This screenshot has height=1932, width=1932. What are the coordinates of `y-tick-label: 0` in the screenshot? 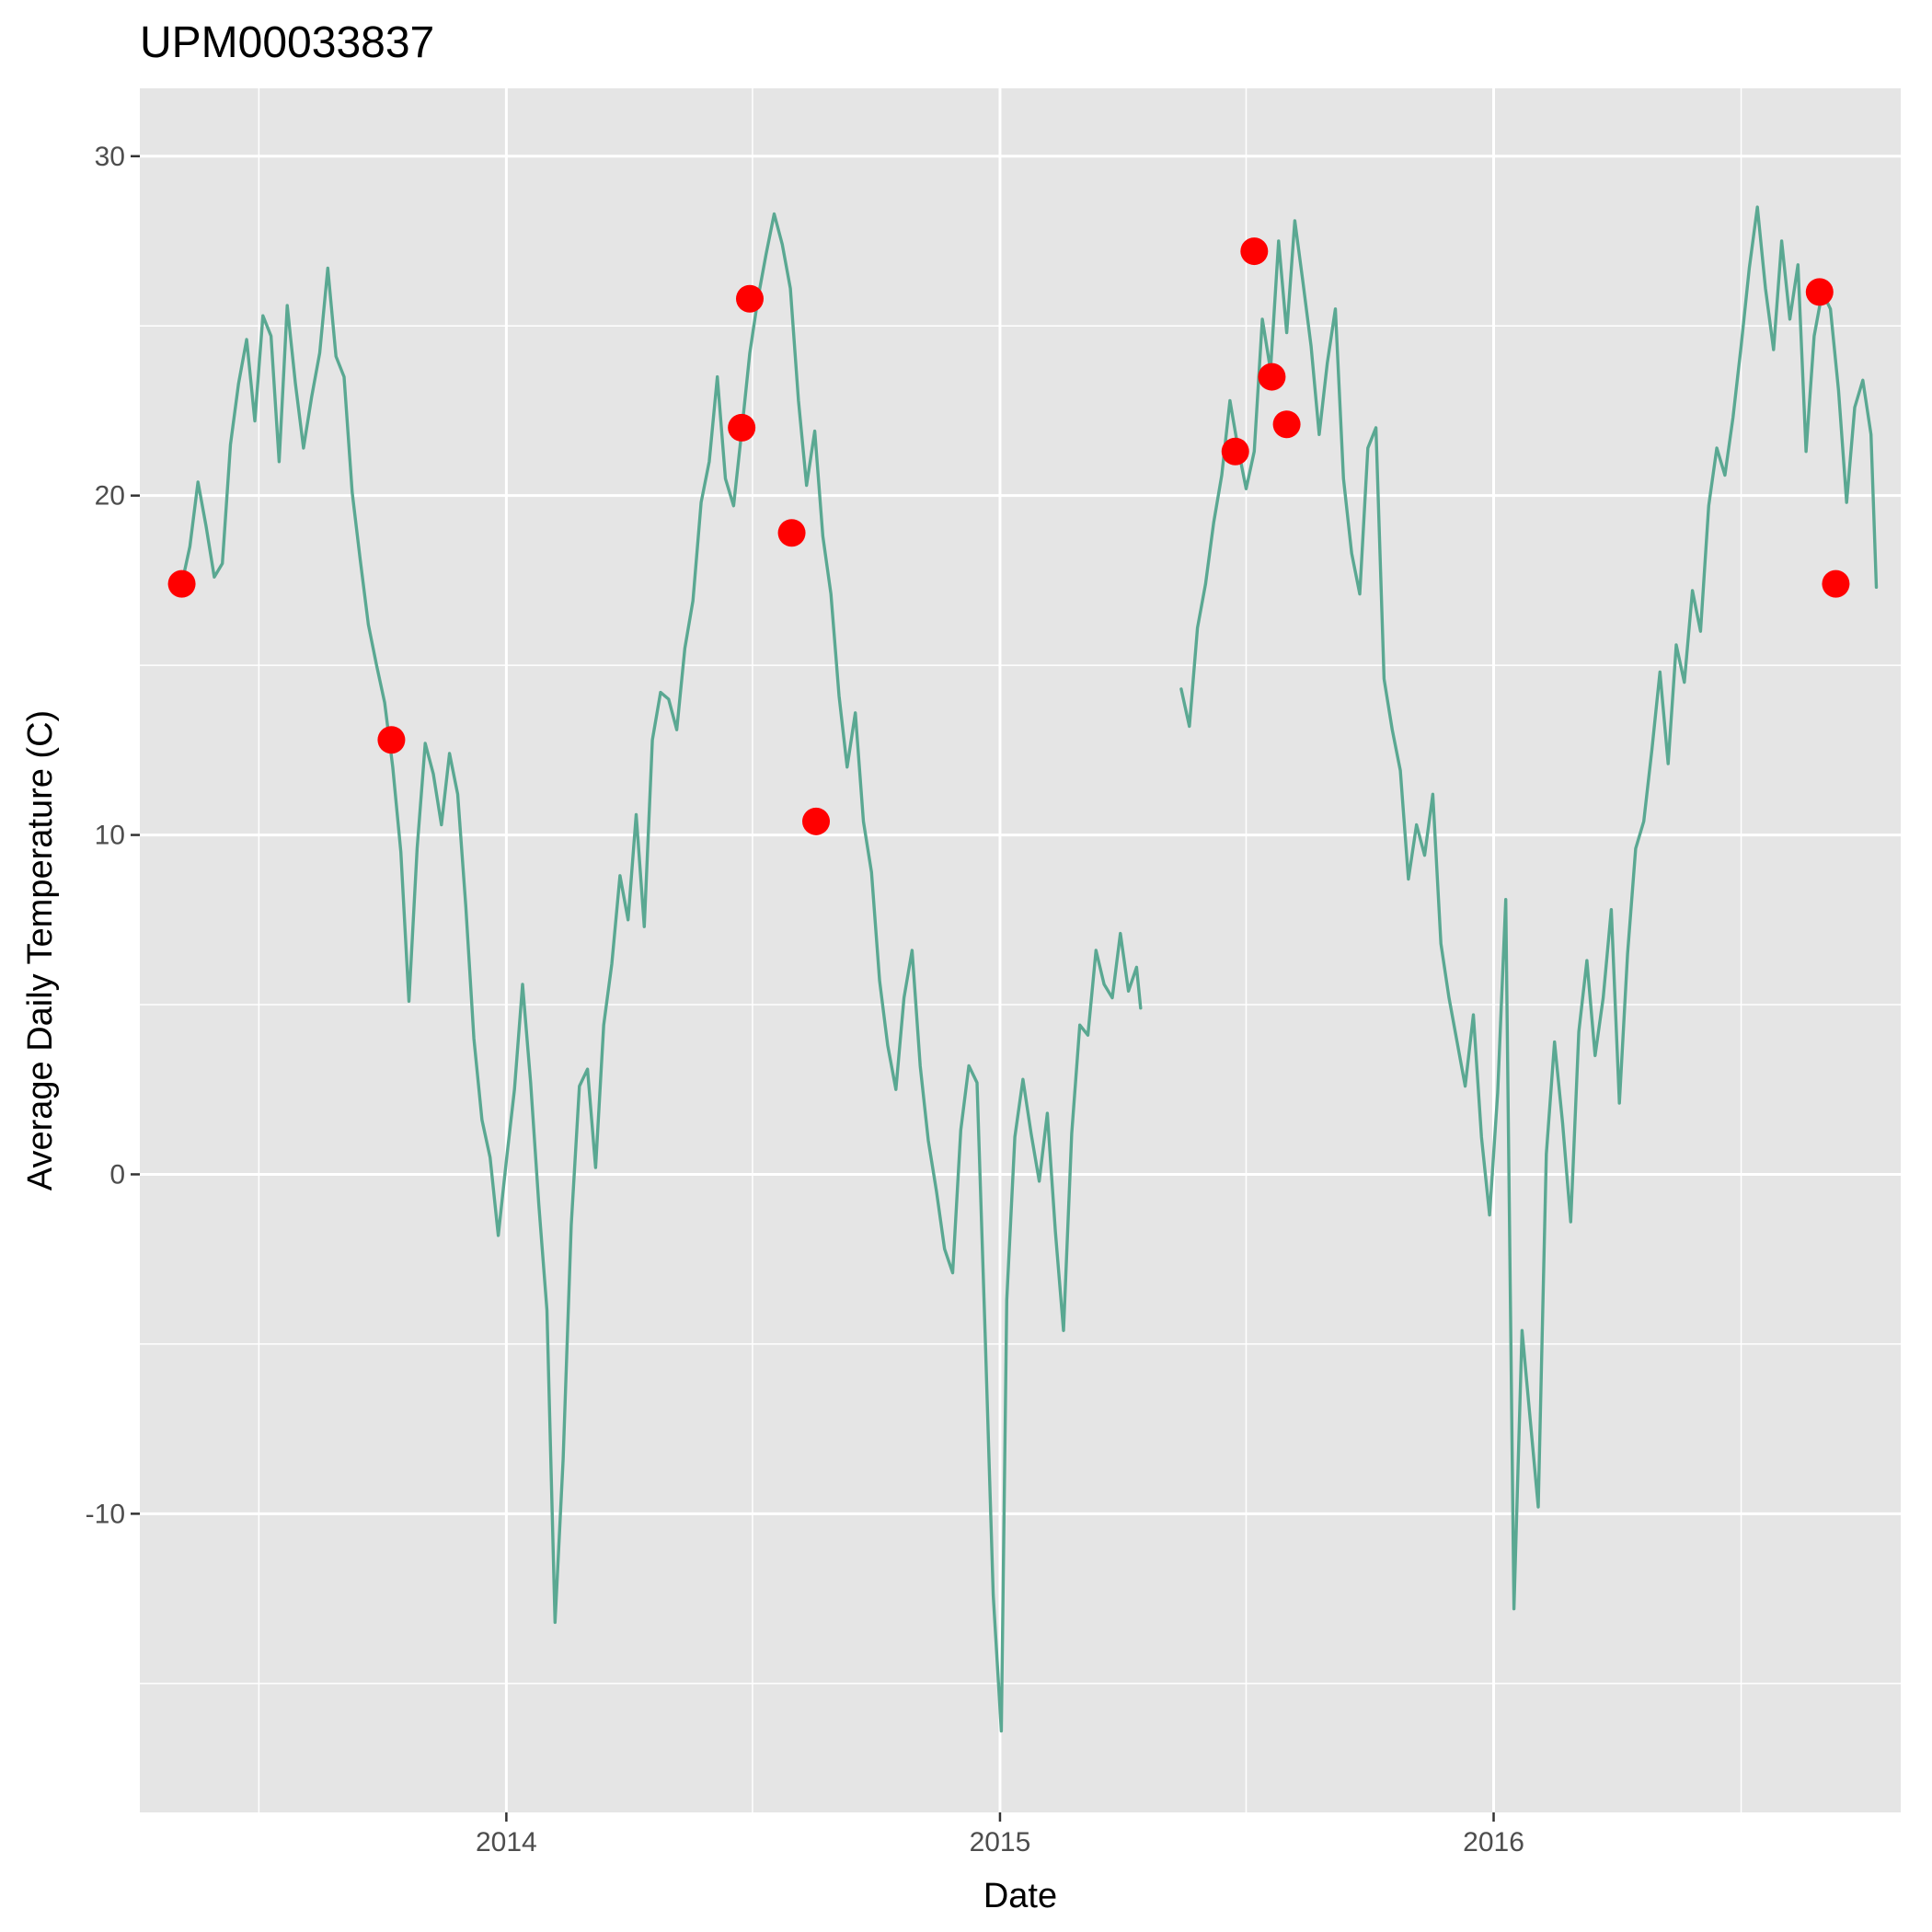 It's located at (117, 1174).